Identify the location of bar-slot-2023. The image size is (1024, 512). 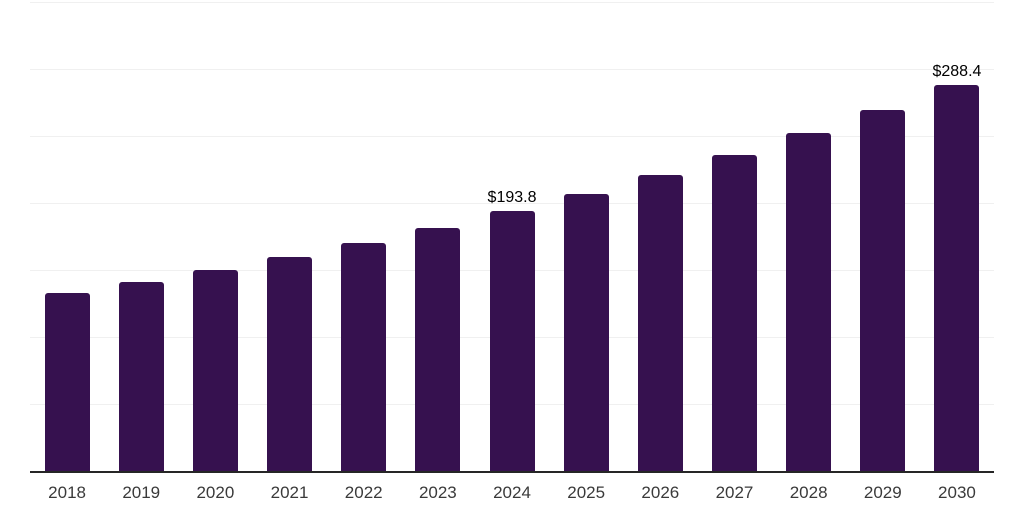
(438, 236).